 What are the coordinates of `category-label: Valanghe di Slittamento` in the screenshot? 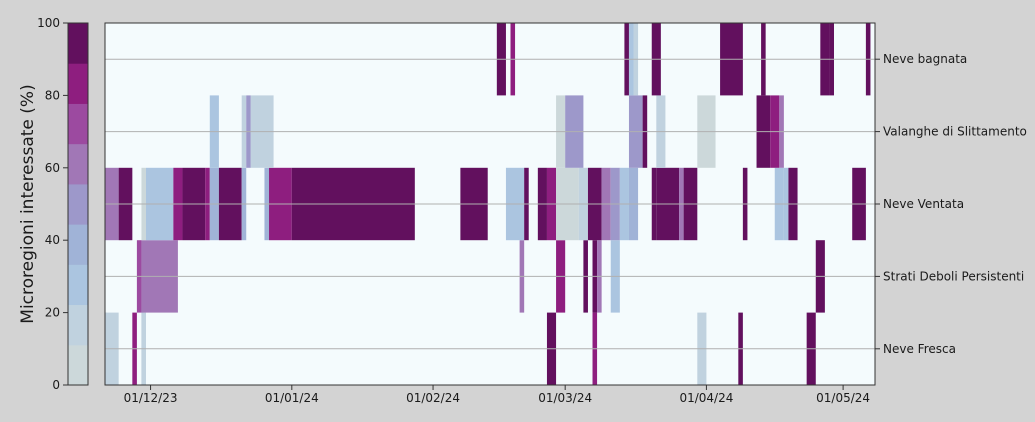 It's located at (955, 132).